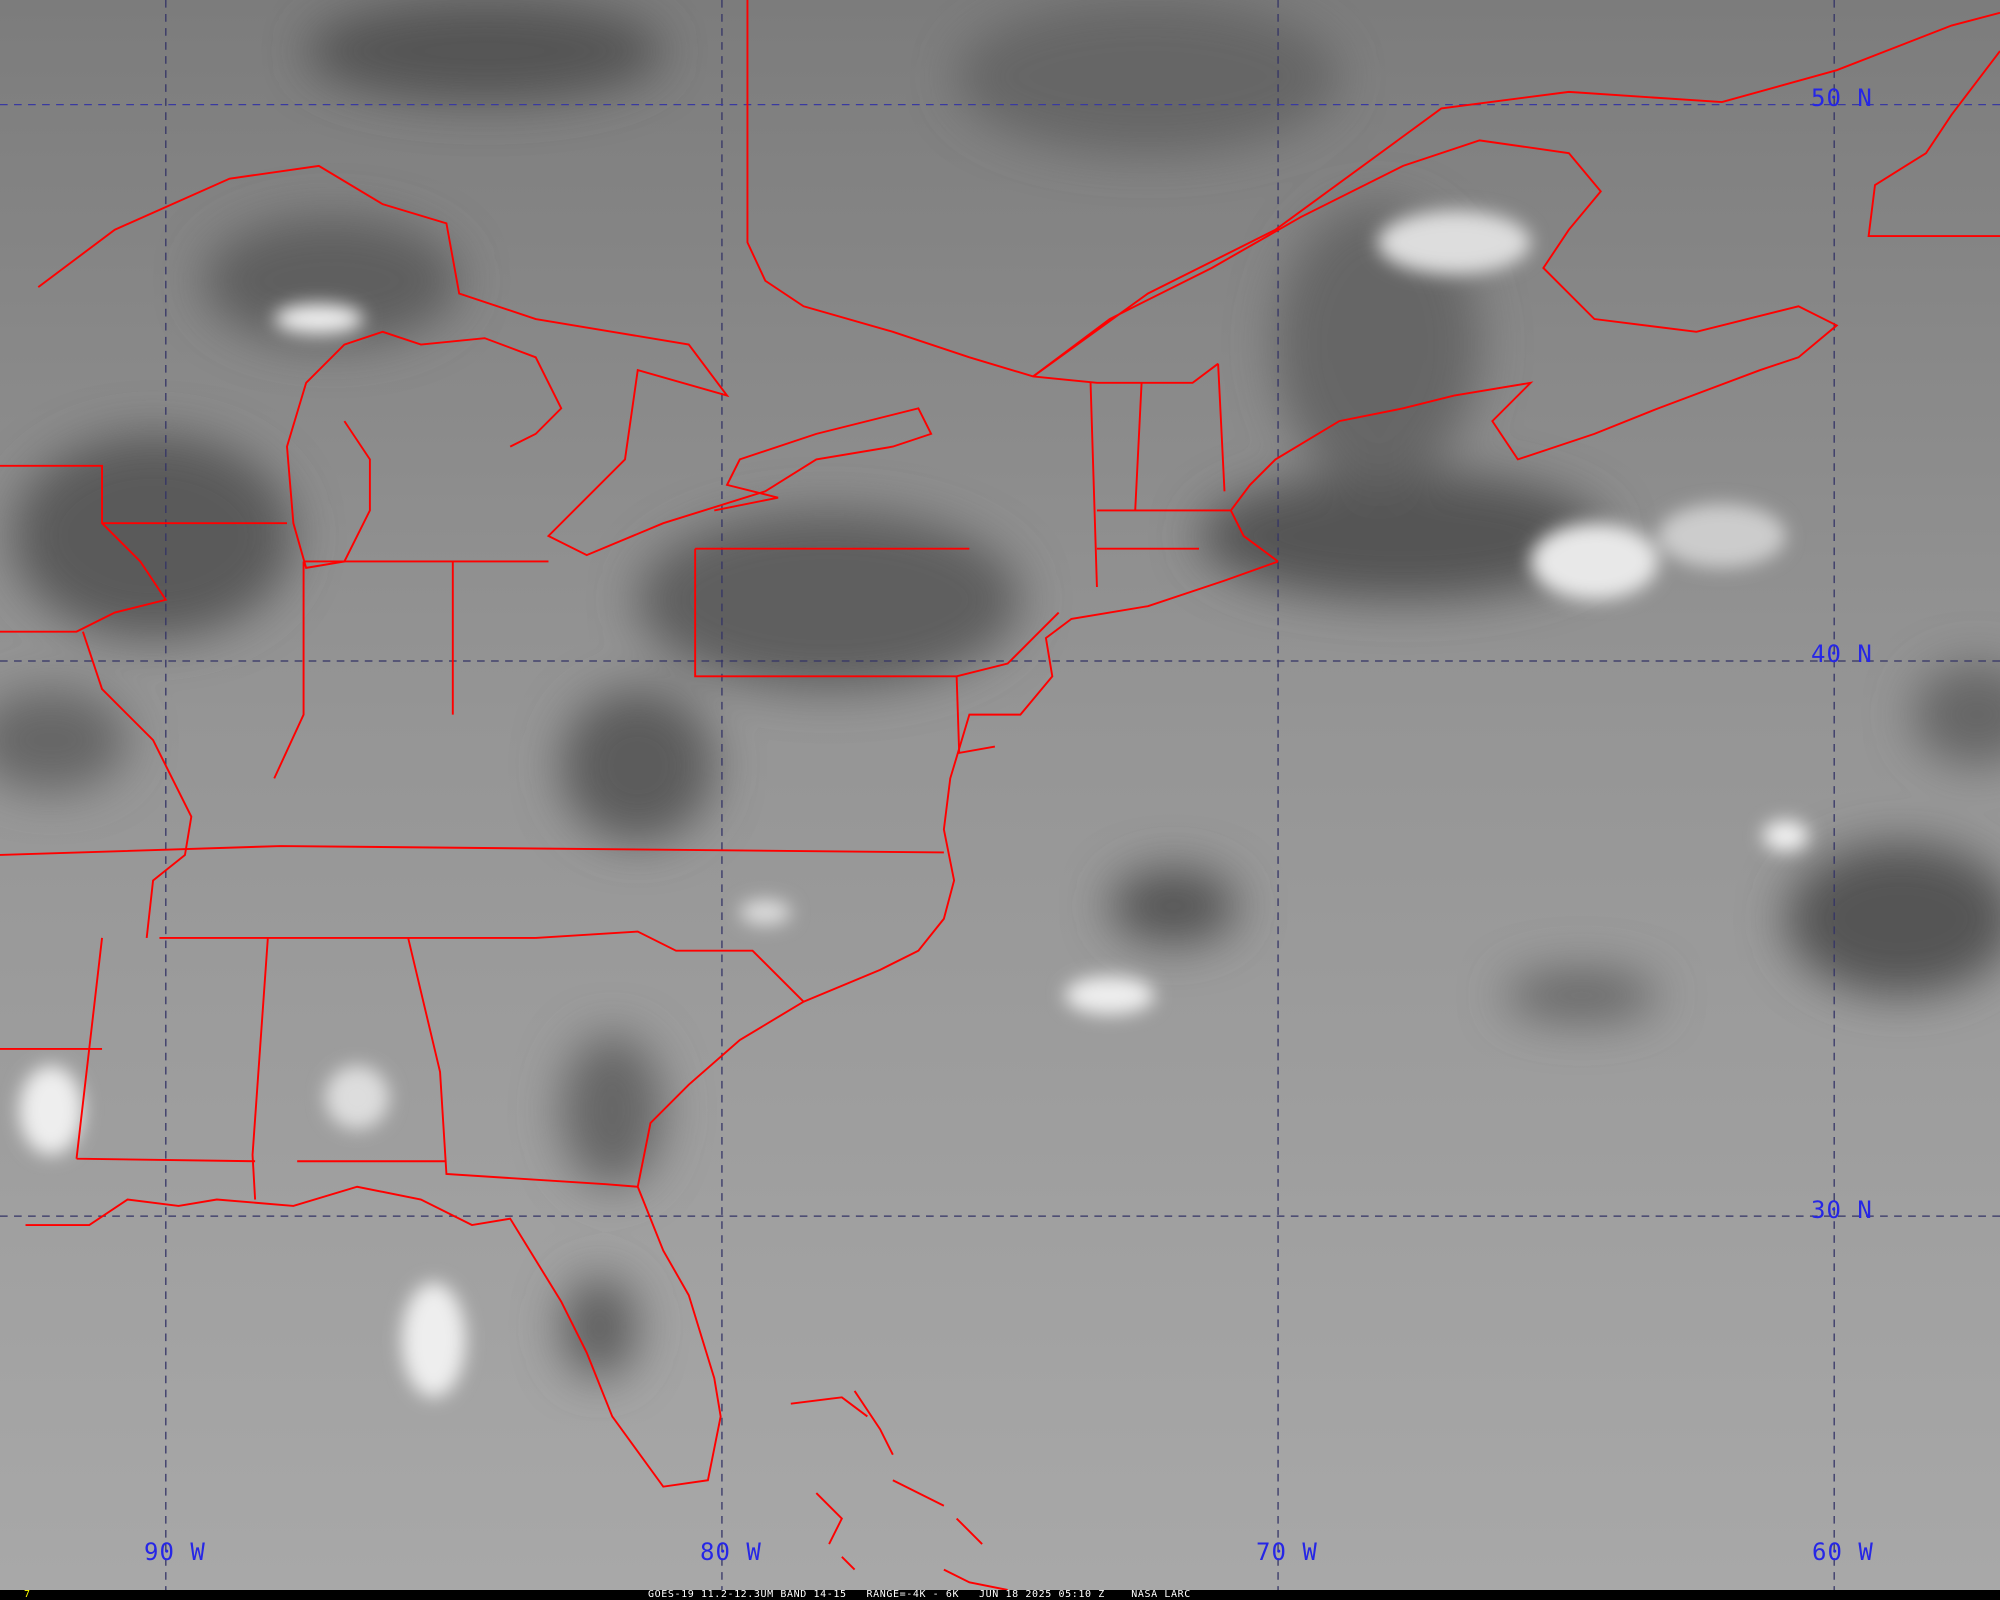  What do you see at coordinates (485, 366) in the screenshot?
I see `great-lakes` at bounding box center [485, 366].